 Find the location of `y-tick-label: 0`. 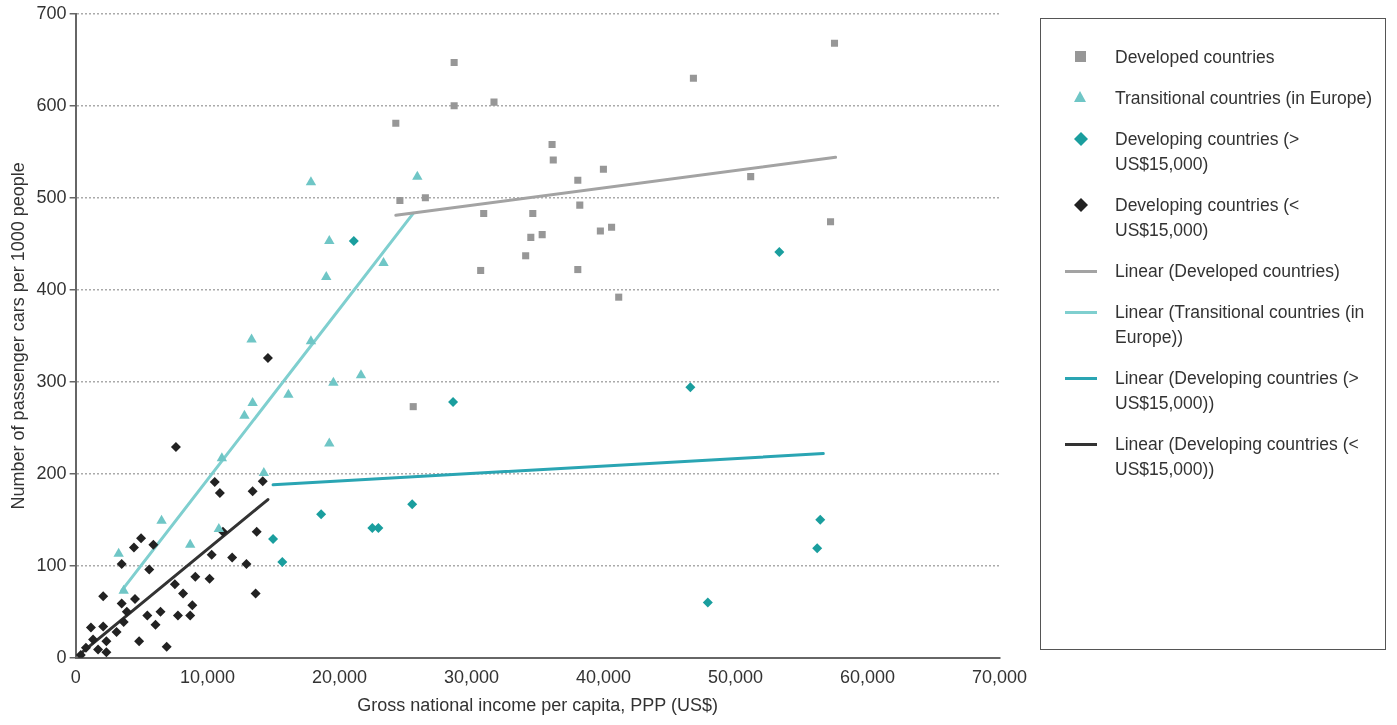

y-tick-label: 0 is located at coordinates (61, 656).